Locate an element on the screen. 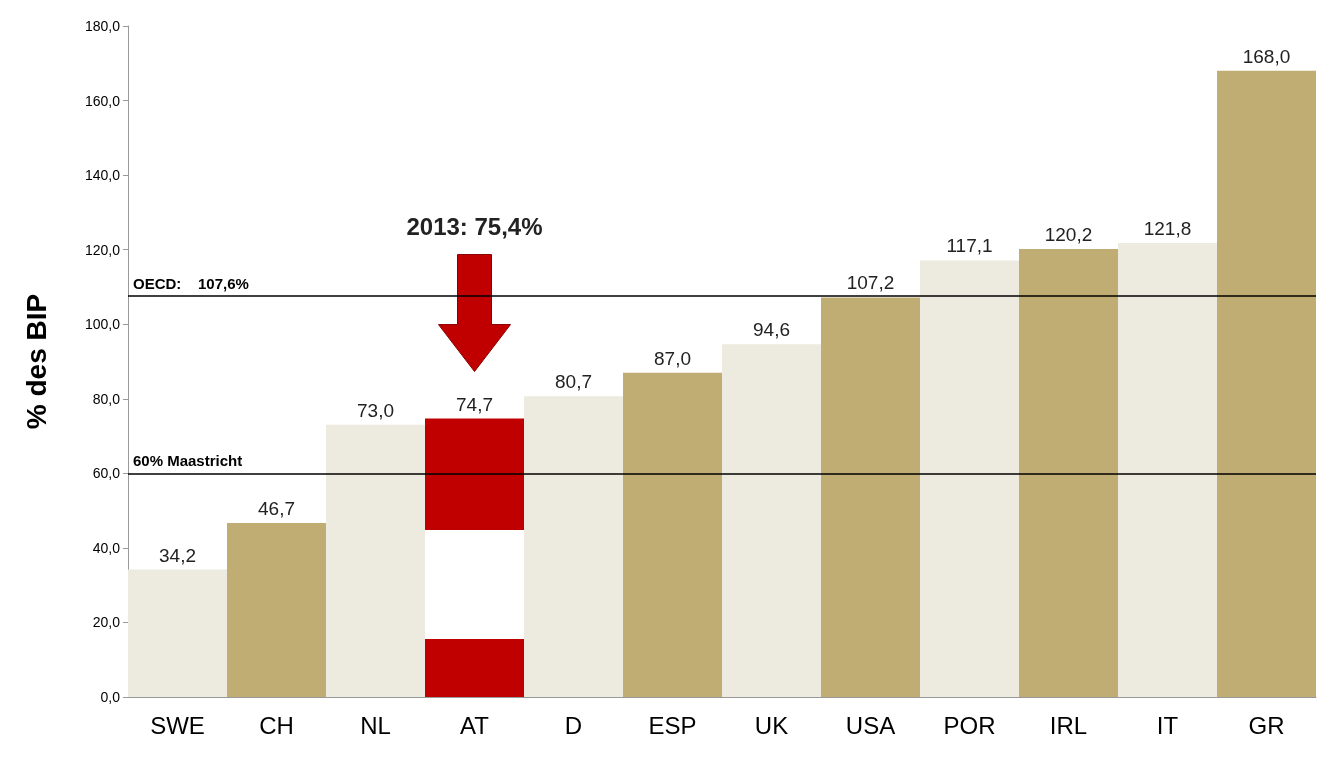 The width and height of the screenshot is (1332, 763). x-tick-label: POR is located at coordinates (969, 725).